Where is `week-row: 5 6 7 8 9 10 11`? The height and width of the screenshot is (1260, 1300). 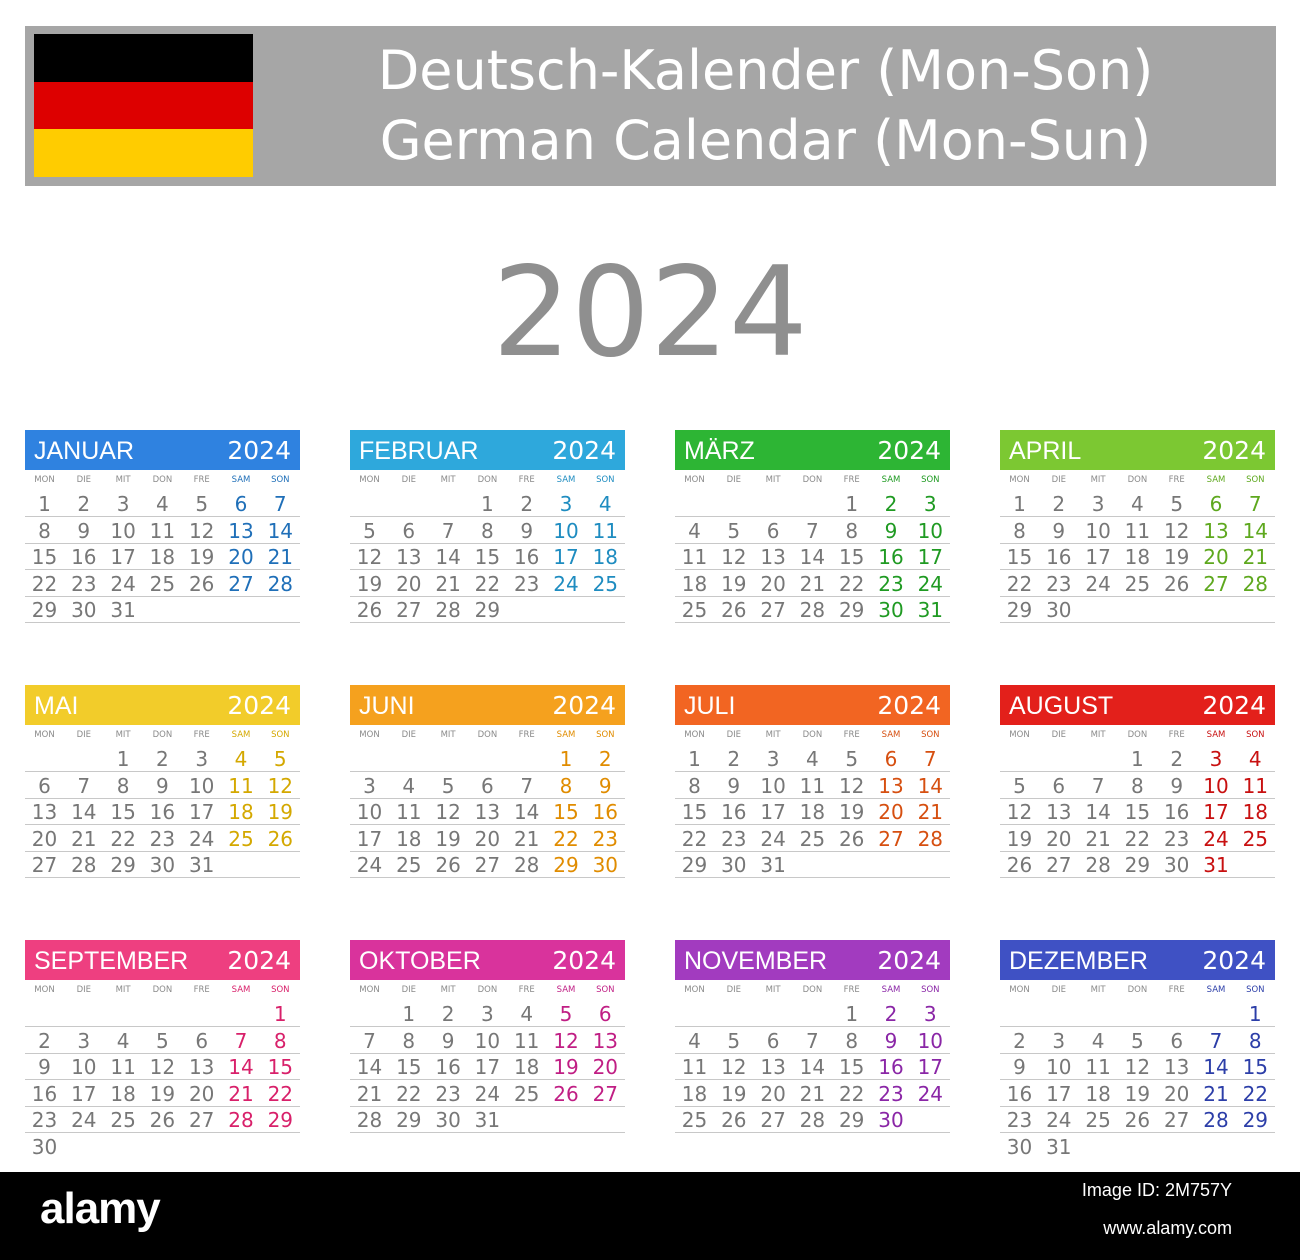
week-row: 5 6 7 8 9 10 11 is located at coordinates (487, 531).